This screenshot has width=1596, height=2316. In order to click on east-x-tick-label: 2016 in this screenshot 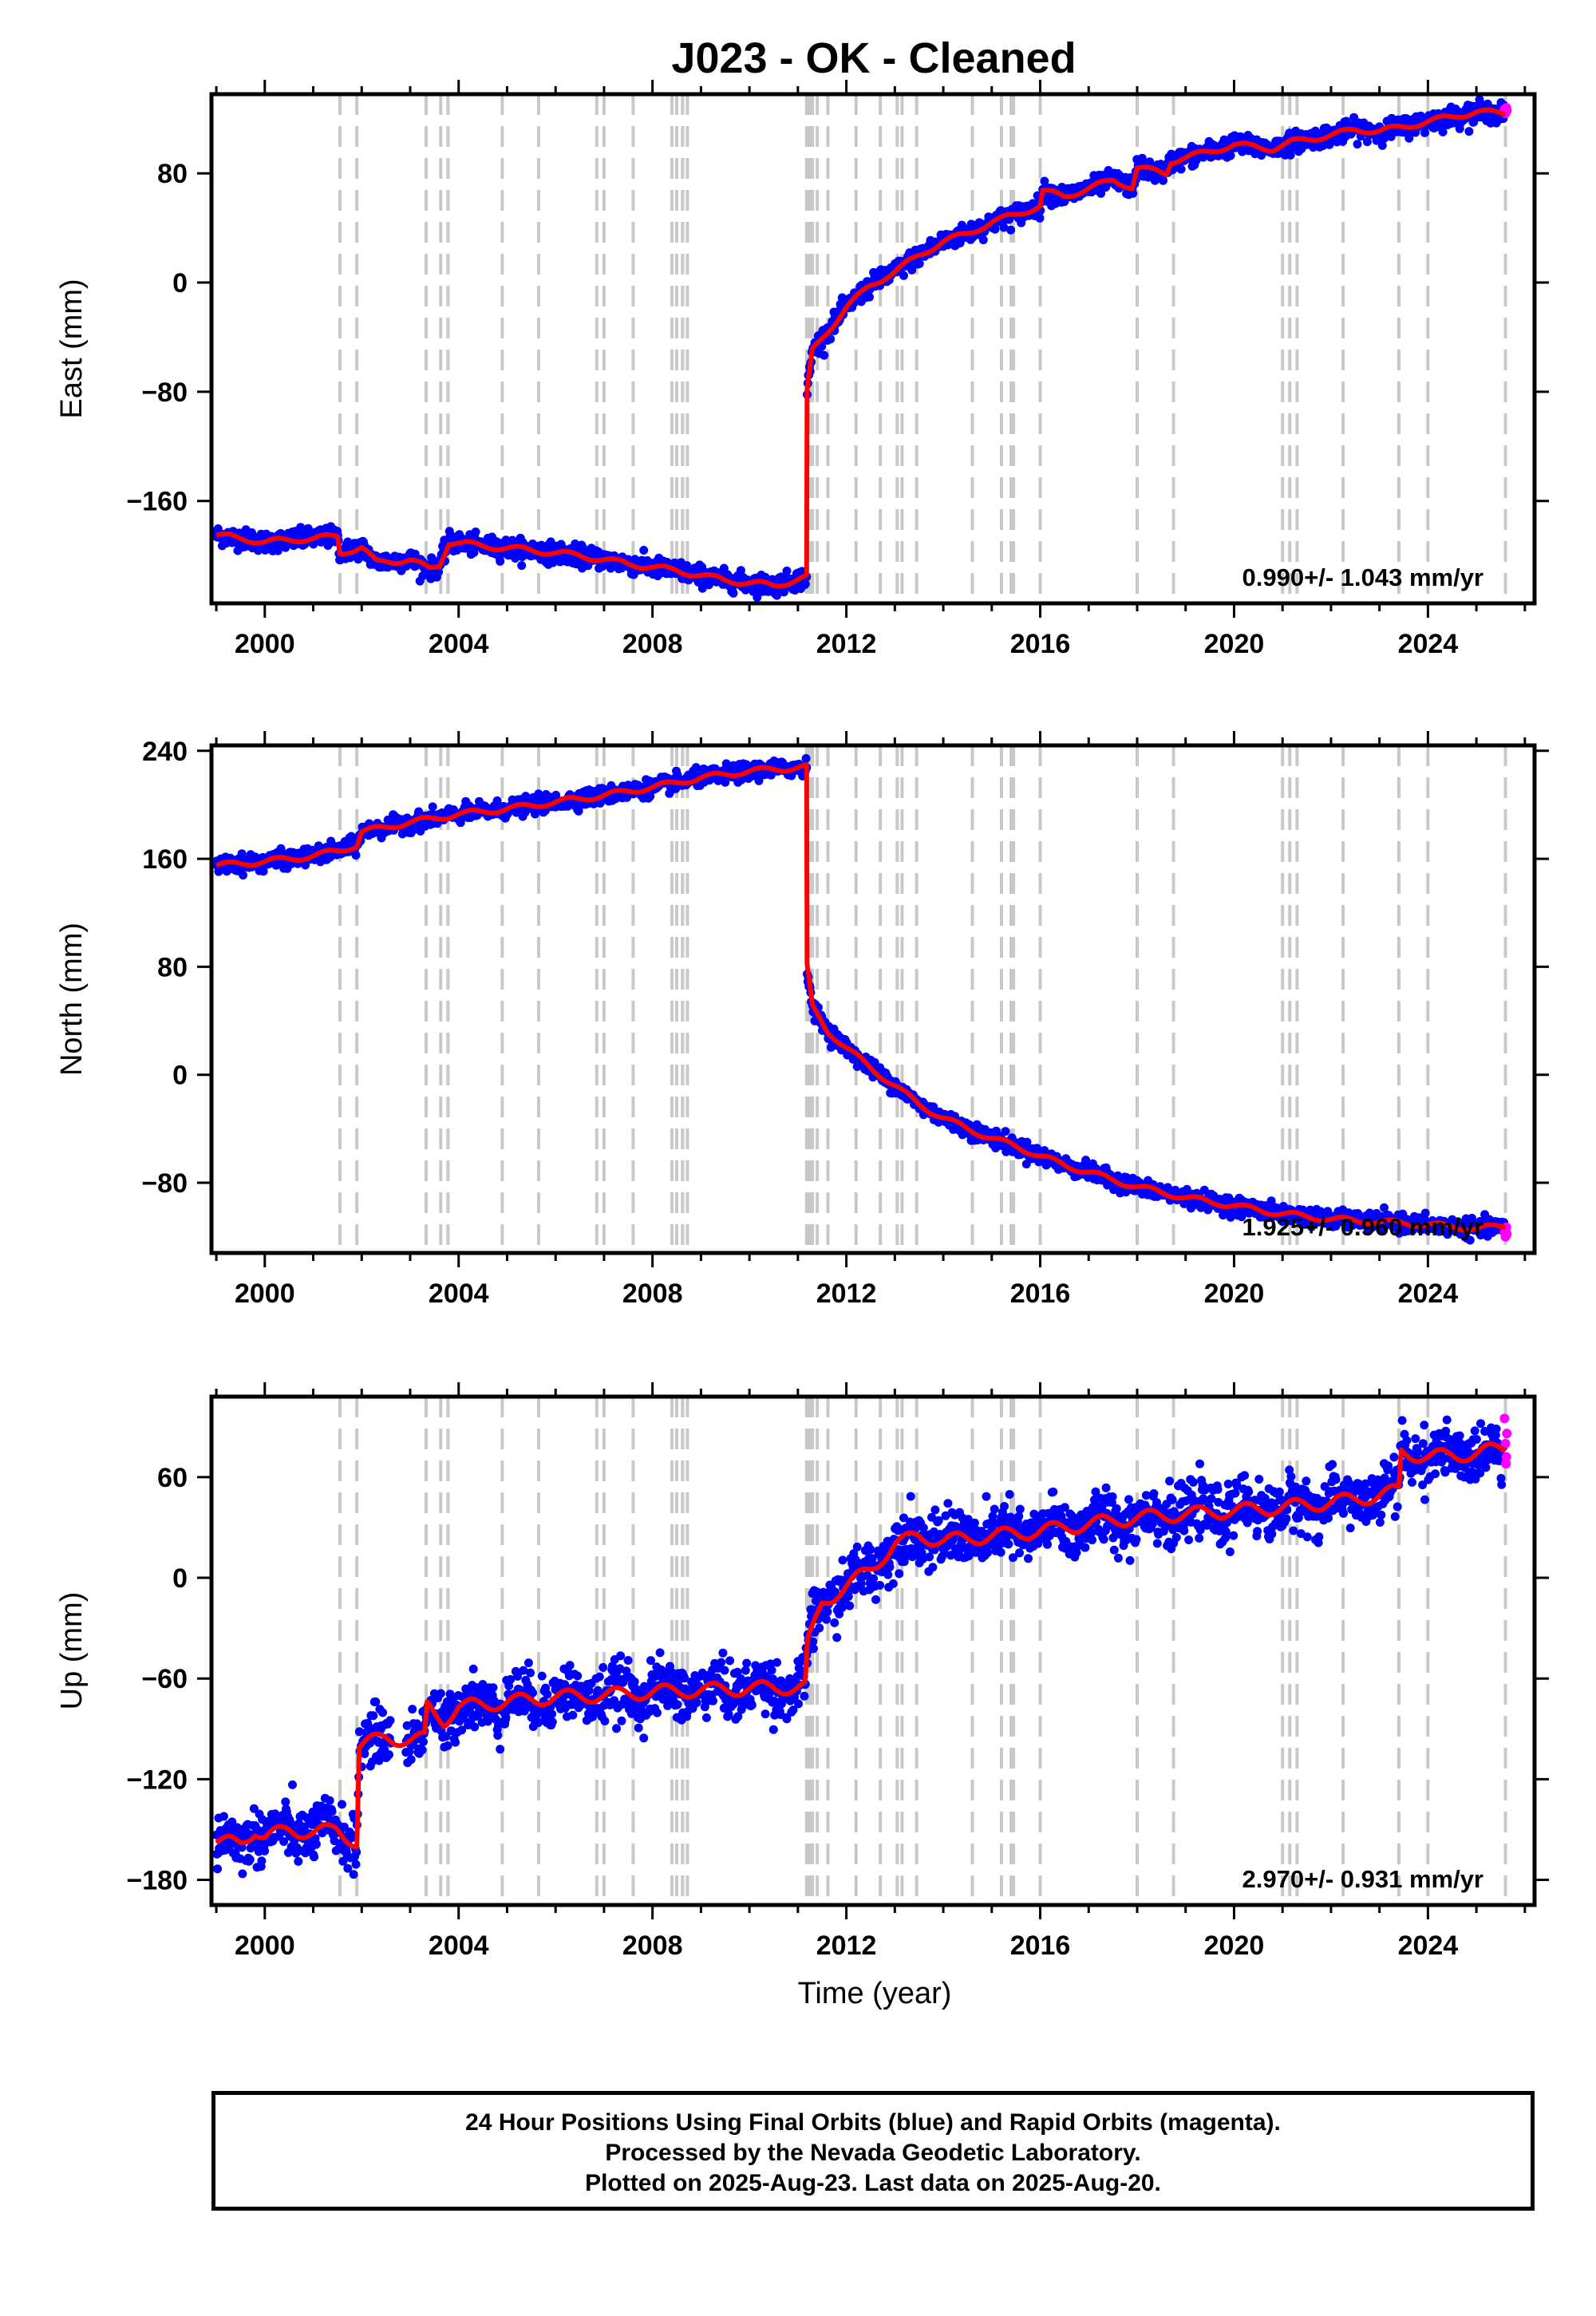, I will do `click(1040, 644)`.